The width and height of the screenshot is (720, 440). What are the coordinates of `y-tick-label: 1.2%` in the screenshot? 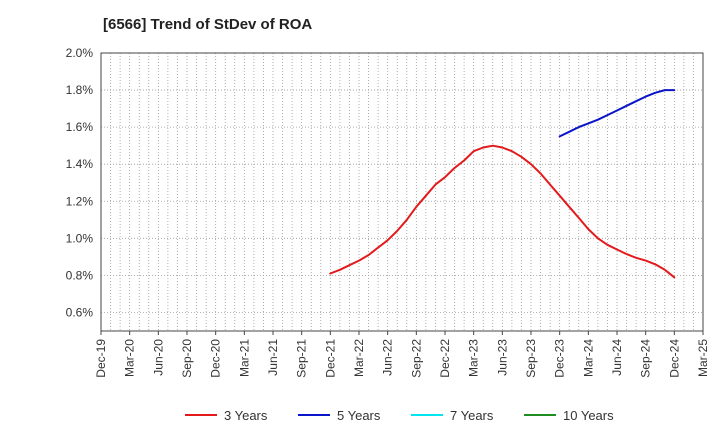 It's located at (80, 201).